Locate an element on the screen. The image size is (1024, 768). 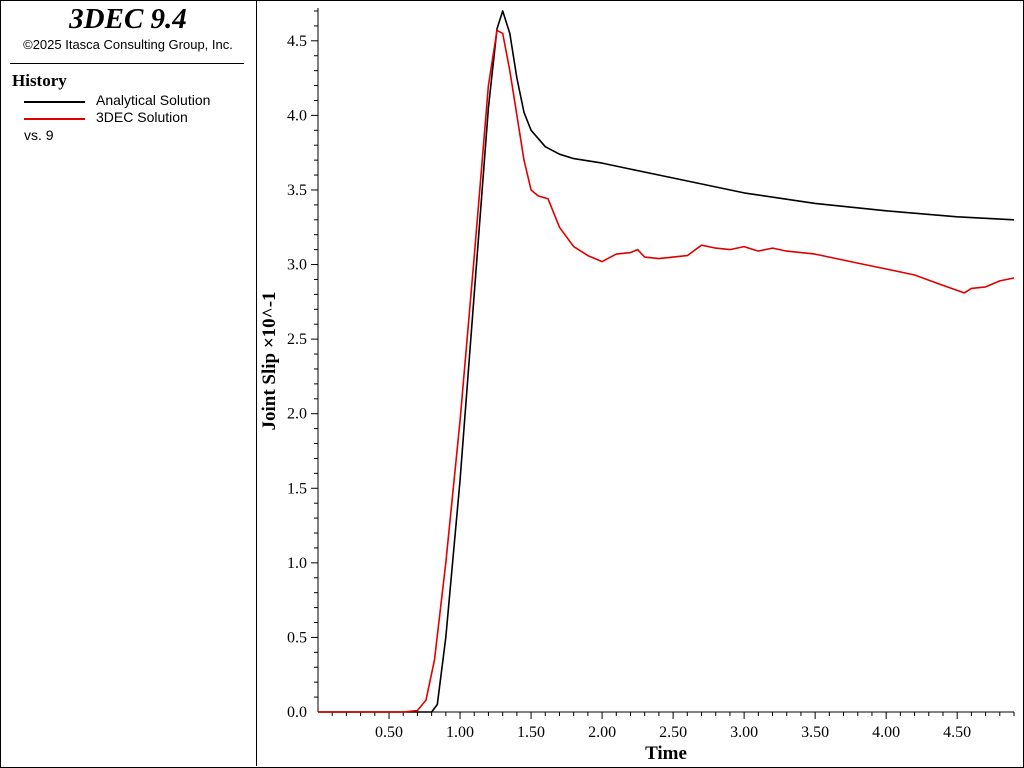
x-tick-label: 3.00 is located at coordinates (744, 732).